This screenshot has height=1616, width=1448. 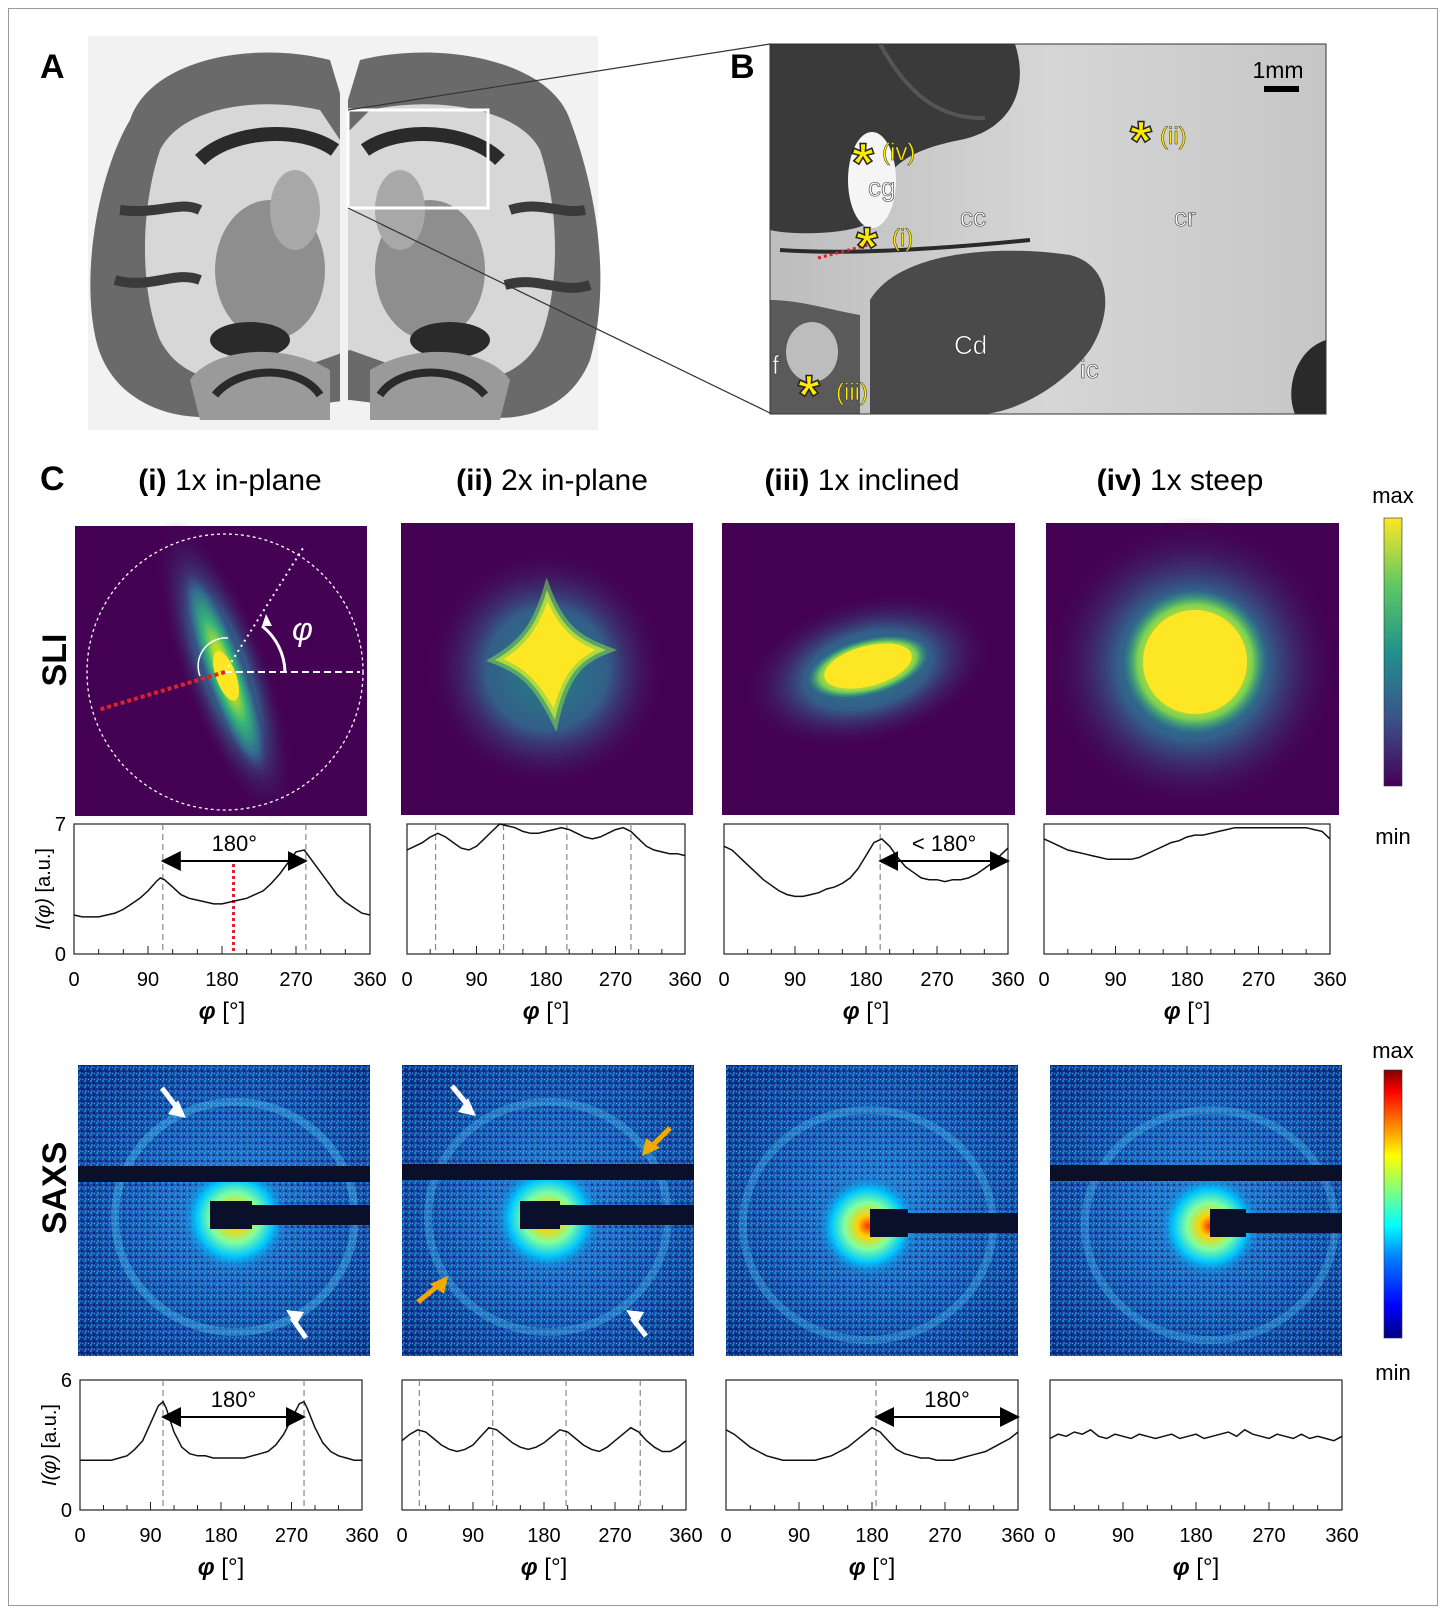 What do you see at coordinates (852, 392) in the screenshot?
I see `point-iii-label: (iii)` at bounding box center [852, 392].